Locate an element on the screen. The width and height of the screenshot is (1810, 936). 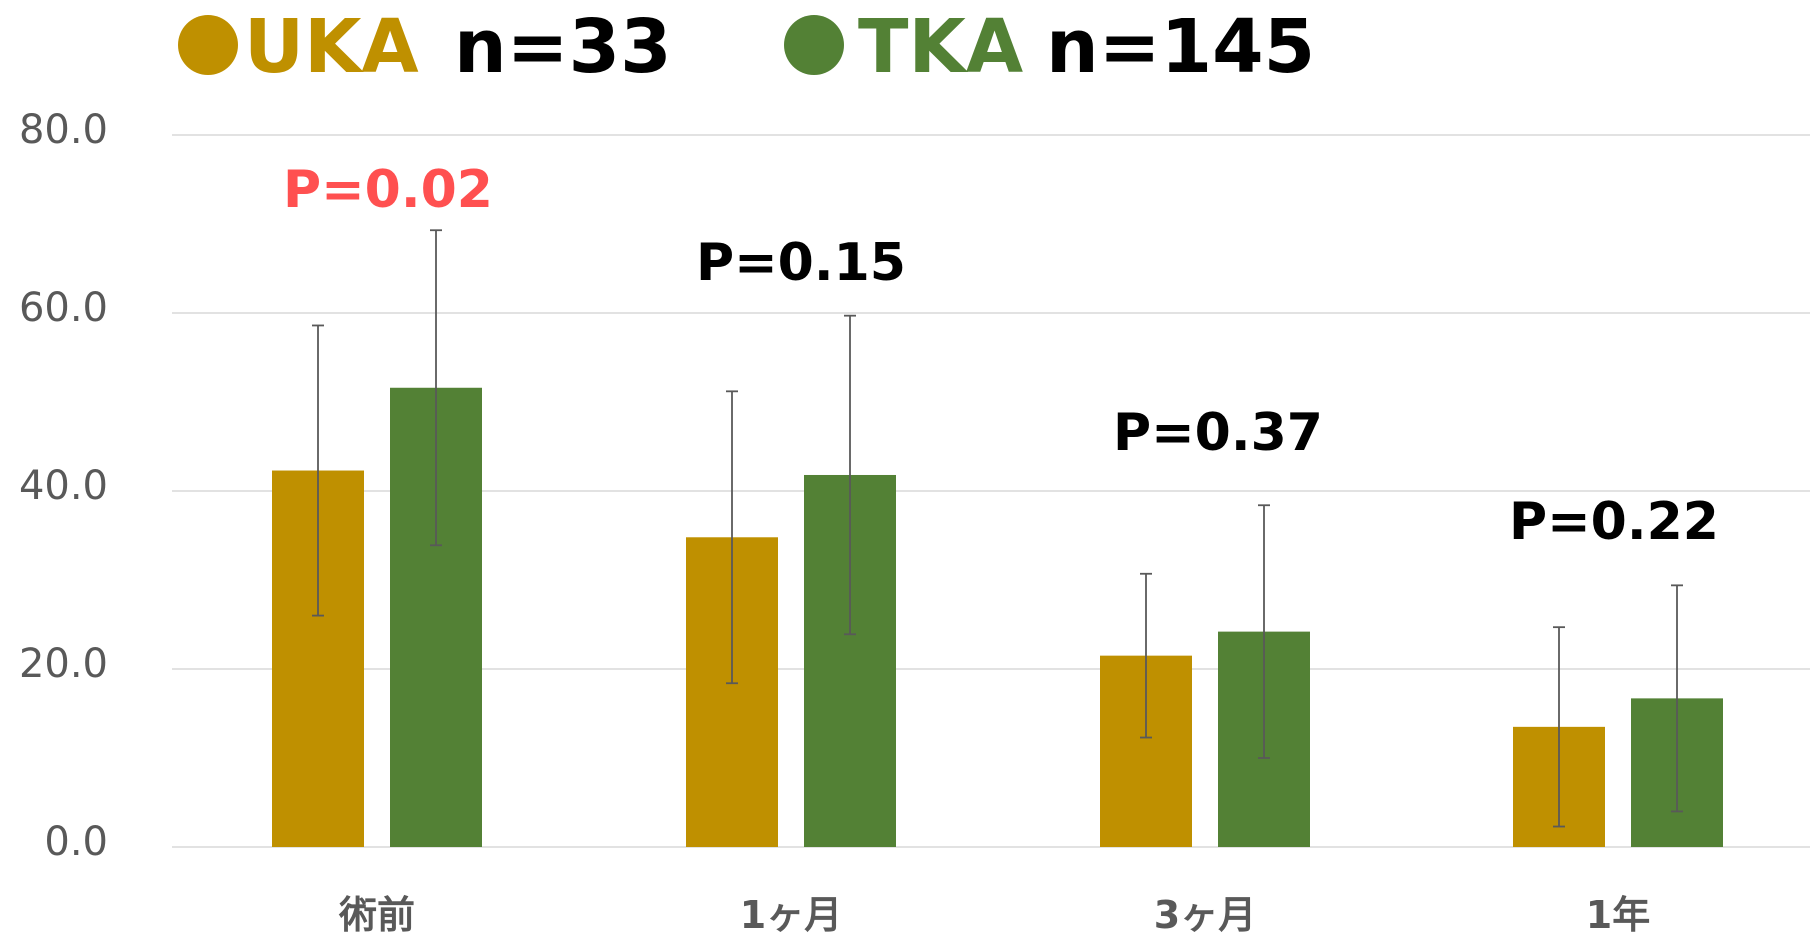
p-value-annotation: P=0.02 is located at coordinates (388, 190).